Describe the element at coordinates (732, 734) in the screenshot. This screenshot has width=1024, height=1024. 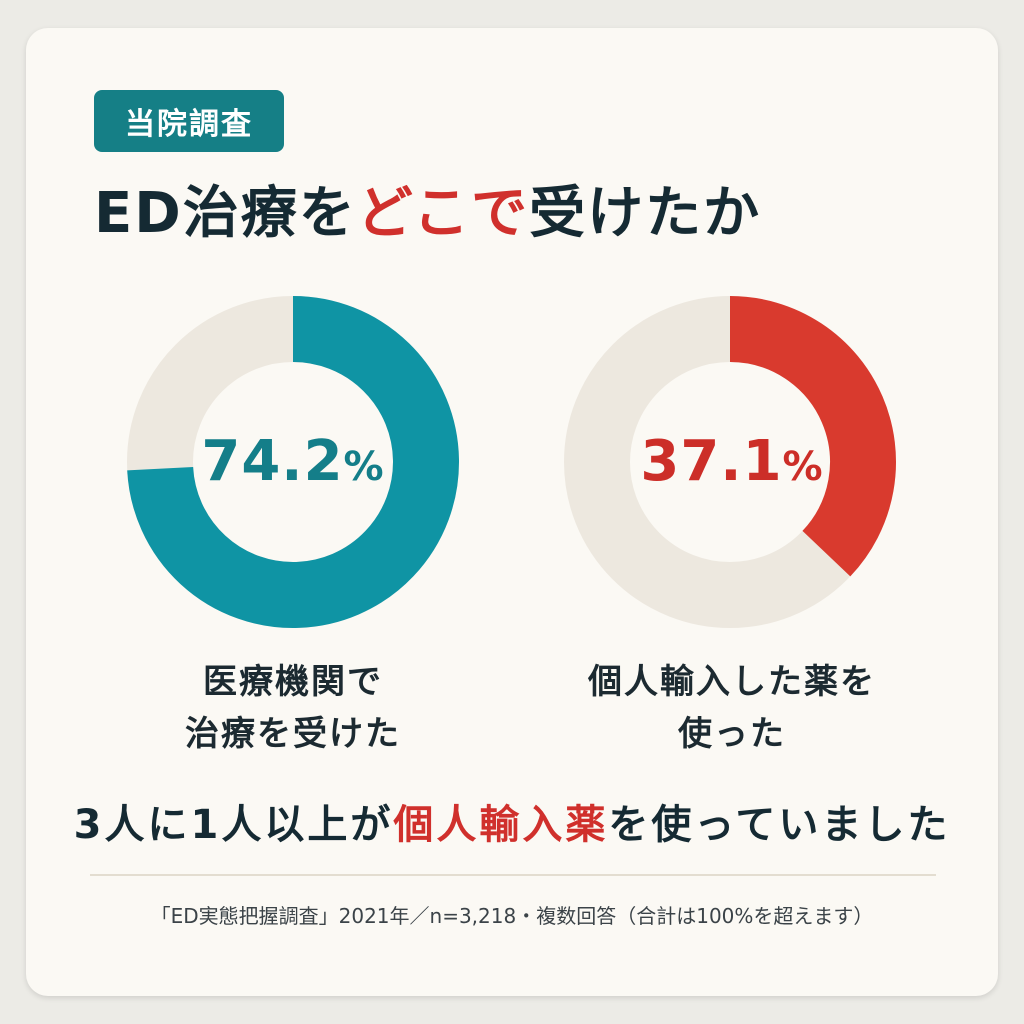
I see `label-line: 使った` at that location.